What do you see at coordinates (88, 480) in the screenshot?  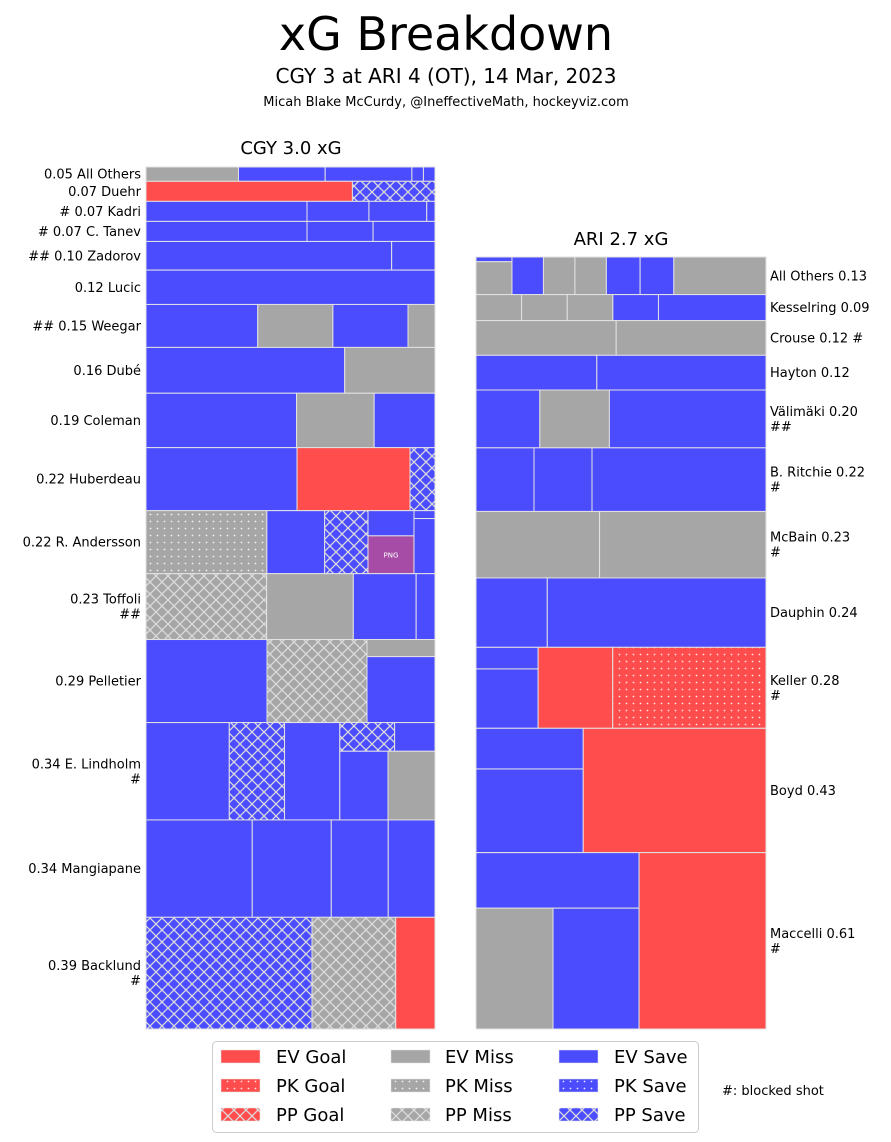 I see `player-label: 0.22 Huberdeau` at bounding box center [88, 480].